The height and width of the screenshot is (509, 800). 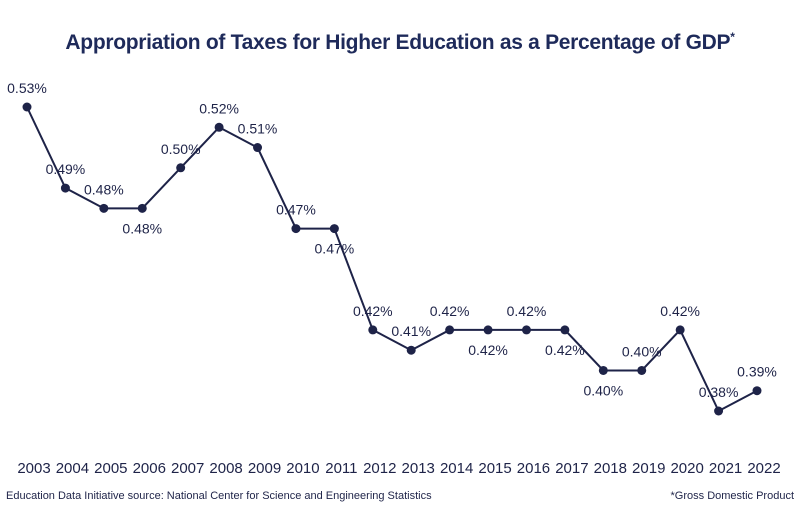 I want to click on x-tick-label: 2022, so click(x=763, y=468).